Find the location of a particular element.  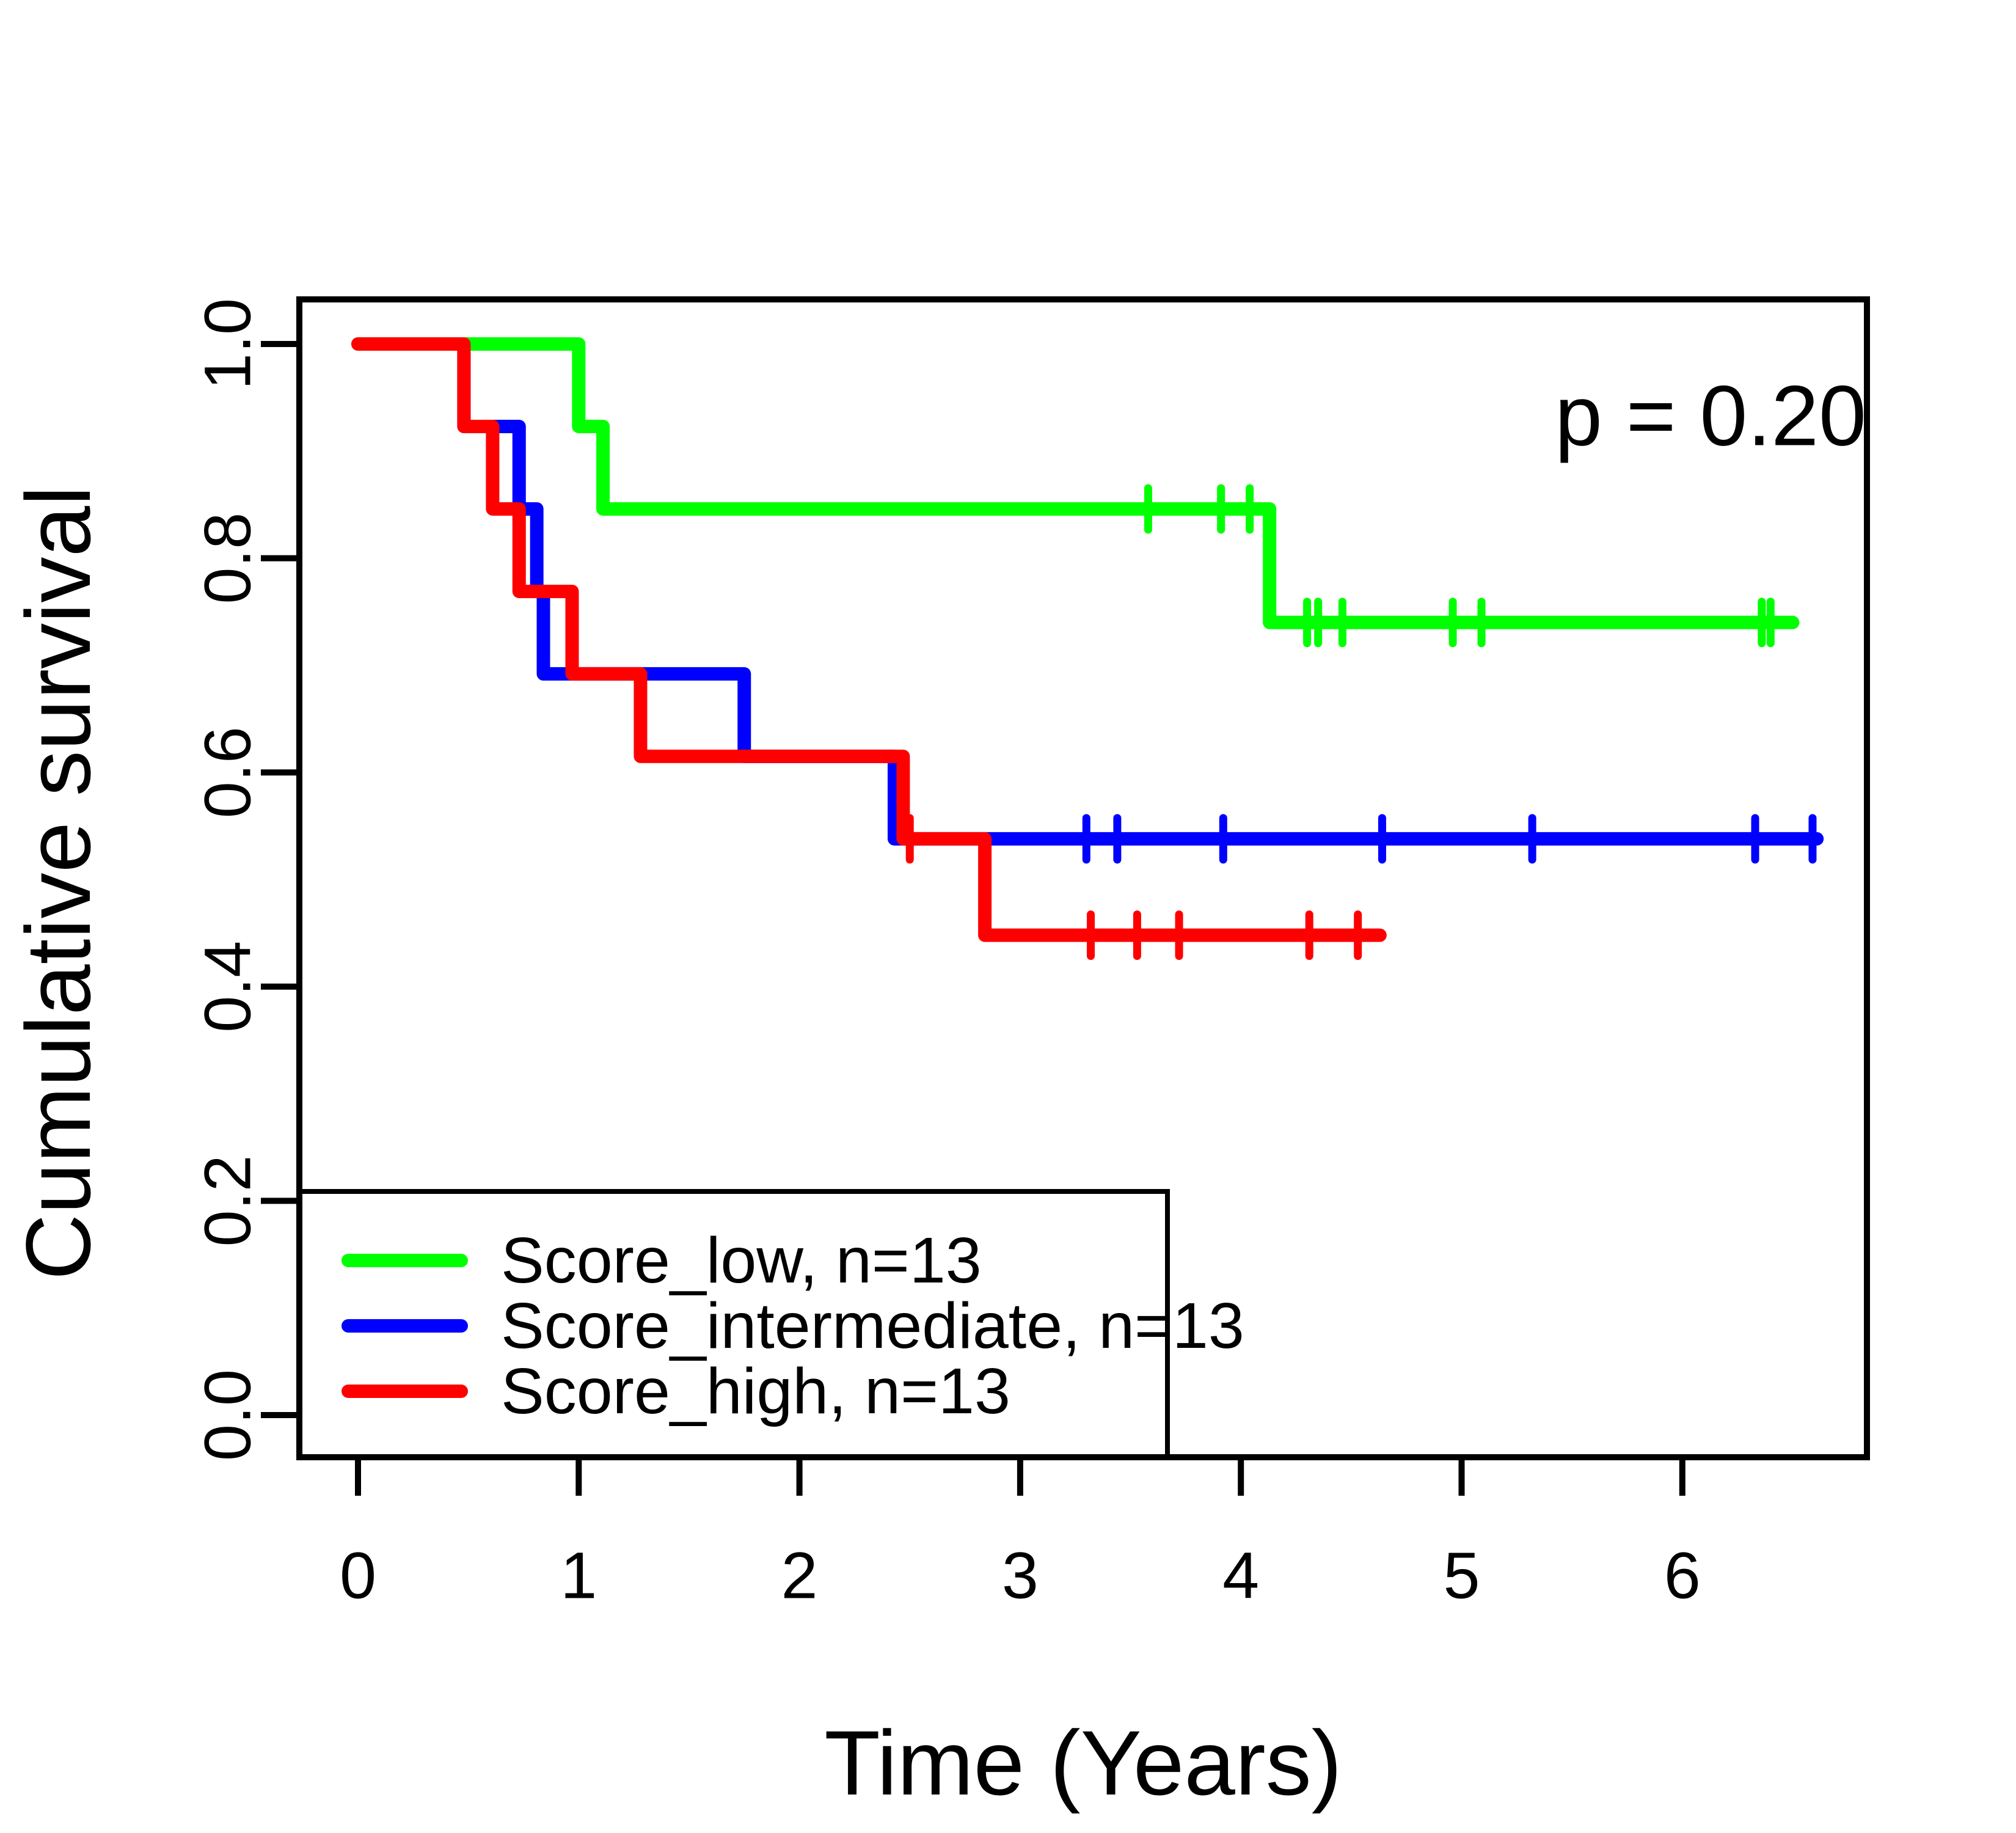

y-axis-tick-label: 0.2 is located at coordinates (228, 1200).